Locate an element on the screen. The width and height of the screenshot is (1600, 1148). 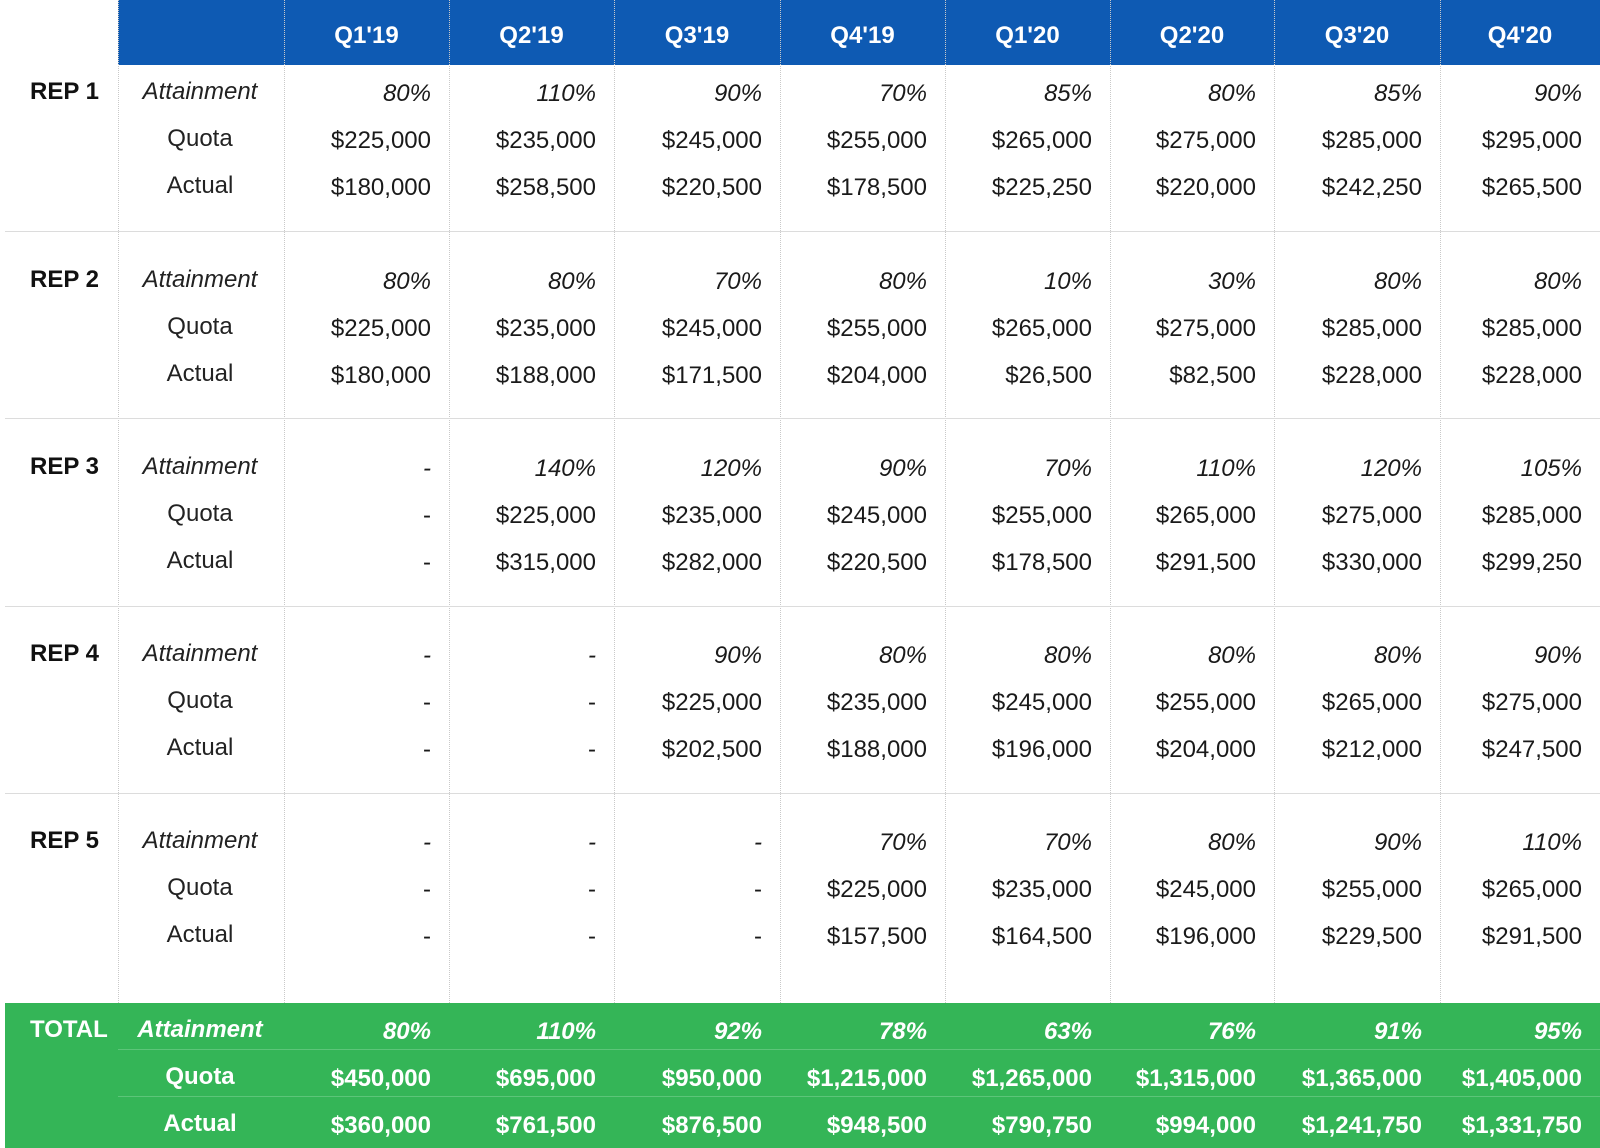
total-row-label-attainment: Attainment is located at coordinates (200, 1029).